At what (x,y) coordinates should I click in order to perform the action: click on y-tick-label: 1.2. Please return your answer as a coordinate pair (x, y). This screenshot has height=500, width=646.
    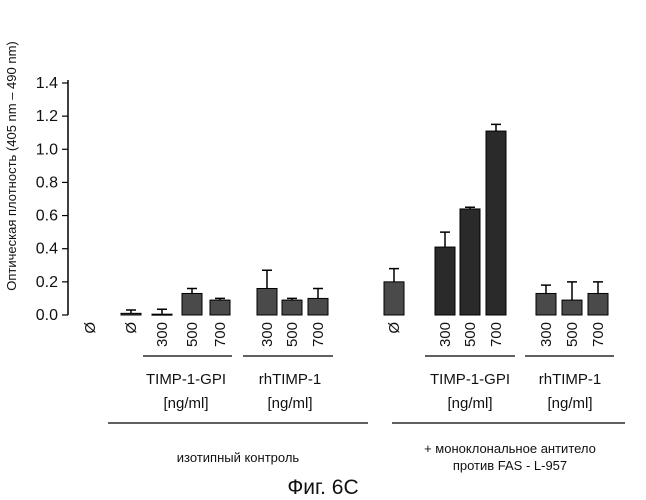
    Looking at the image, I should click on (47, 116).